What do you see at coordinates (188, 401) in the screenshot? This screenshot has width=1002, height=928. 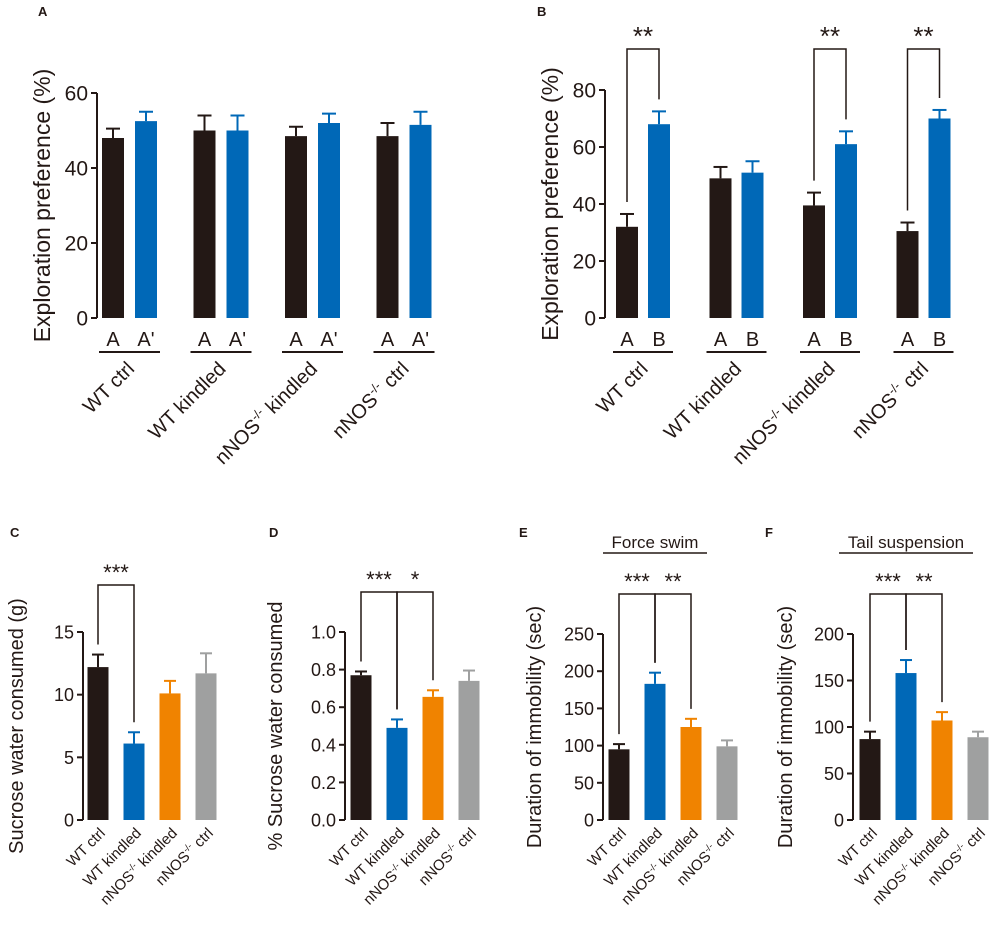 I see `group-label: WT kindled` at bounding box center [188, 401].